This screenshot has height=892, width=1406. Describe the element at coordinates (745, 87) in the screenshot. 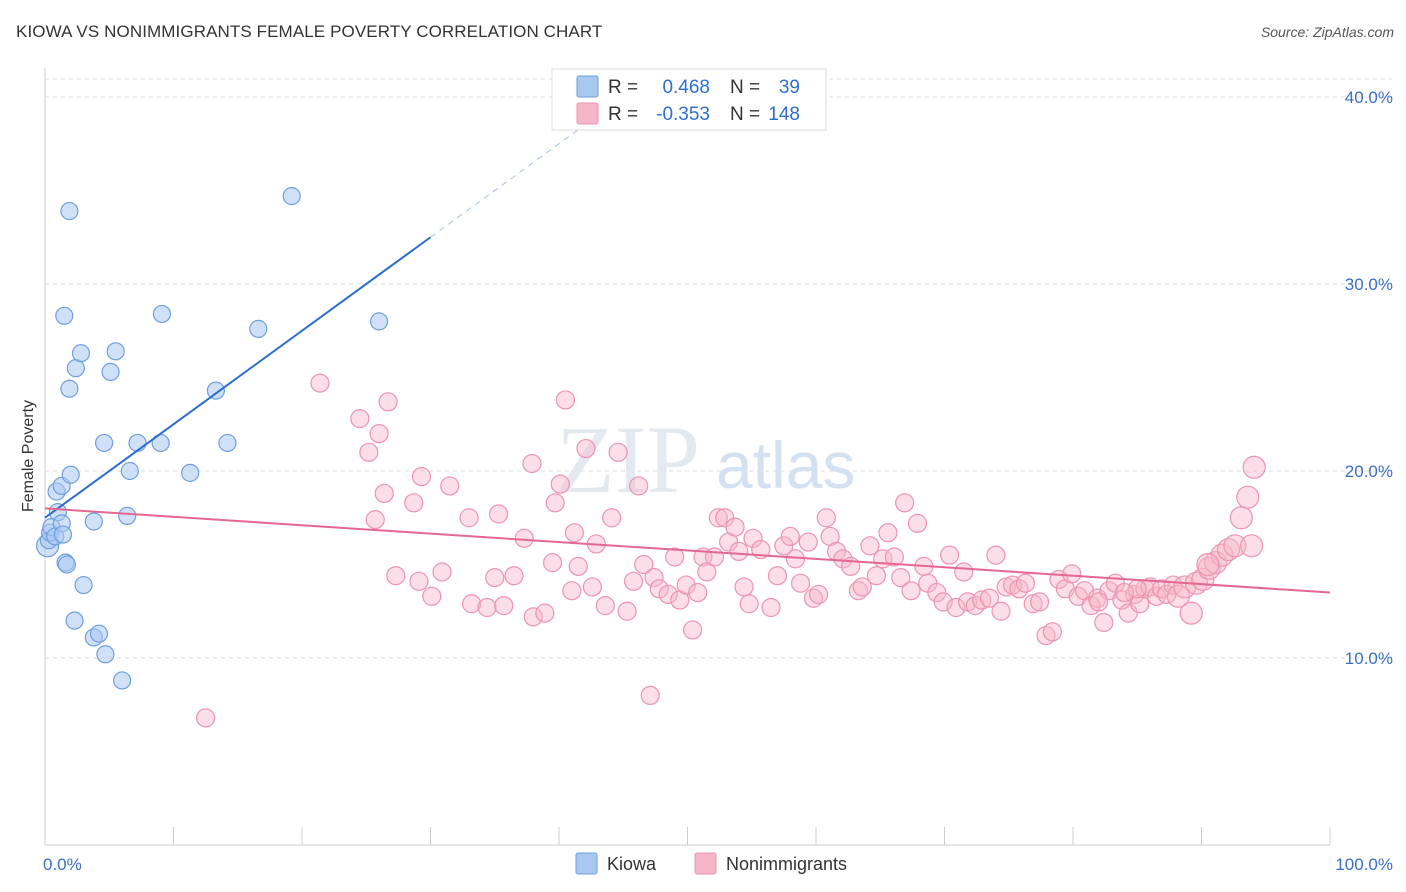

I see `legend-n-label-kiowa: N =` at that location.